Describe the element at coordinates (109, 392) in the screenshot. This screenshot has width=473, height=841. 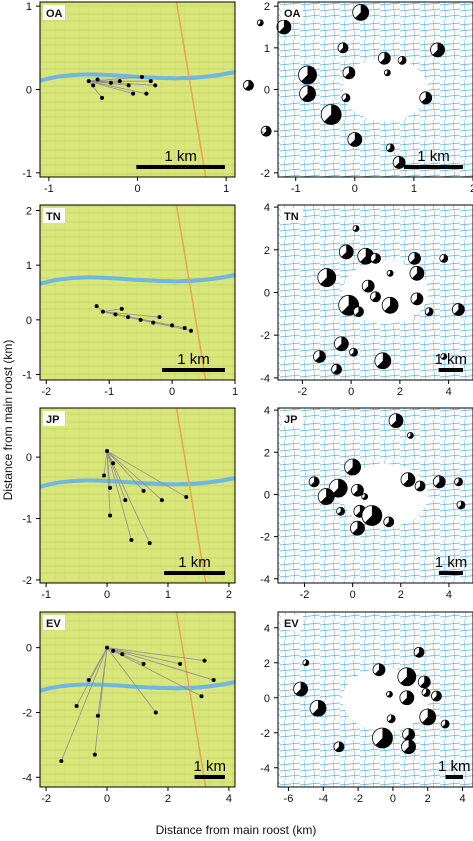
I see `x-tick-label: -1` at that location.